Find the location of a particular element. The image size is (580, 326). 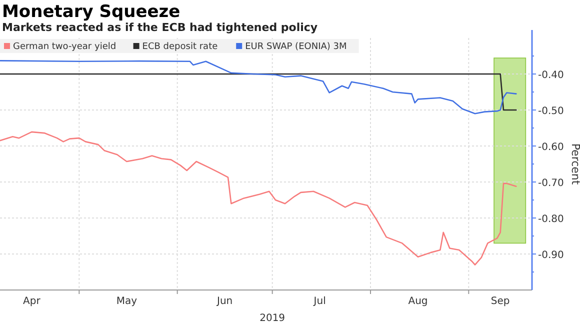

chart-subtitle: Markets reacted as if the ECB had tightened policy is located at coordinates (160, 27).